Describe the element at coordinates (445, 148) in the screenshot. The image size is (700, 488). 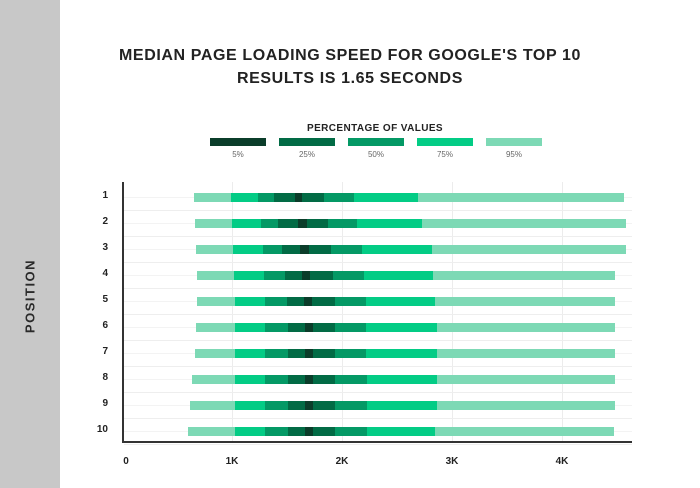
I see `legend-item: 75%` at that location.